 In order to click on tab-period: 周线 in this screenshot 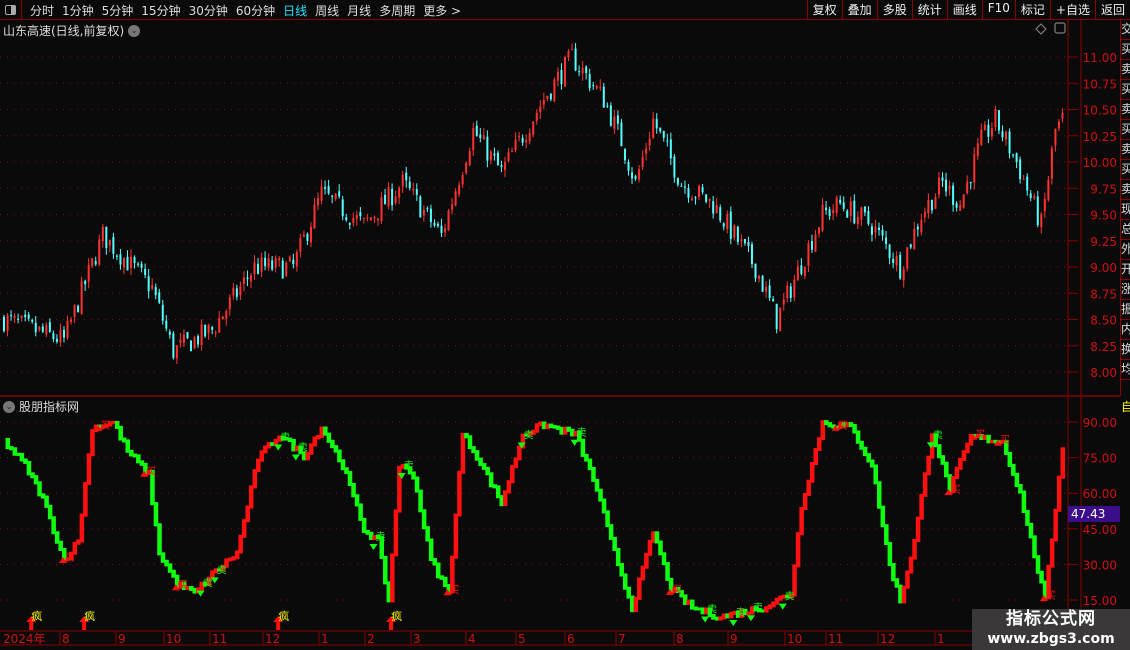, I will do `click(327, 11)`.